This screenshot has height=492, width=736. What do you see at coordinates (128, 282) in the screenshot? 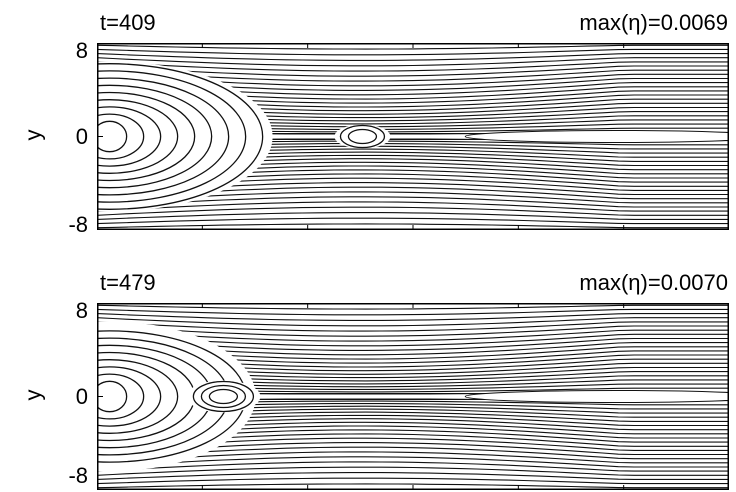
I see `time-label: t=479` at bounding box center [128, 282].